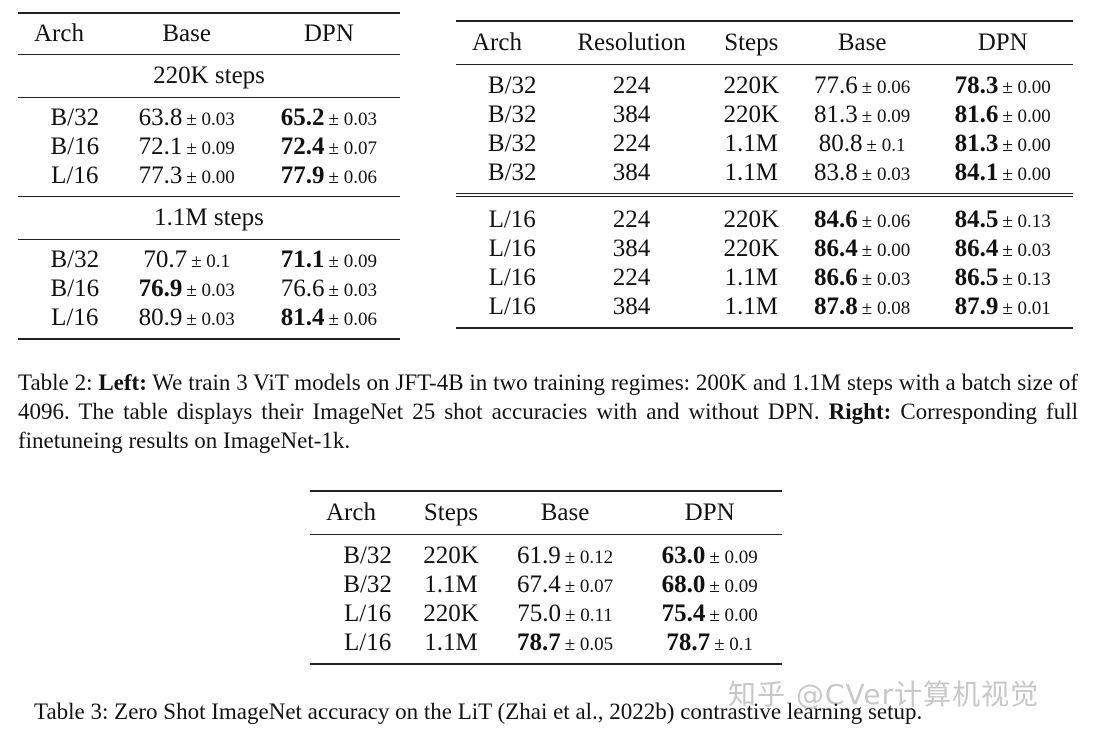 The height and width of the screenshot is (735, 1094). I want to click on value: 63.8, so click(160, 117).